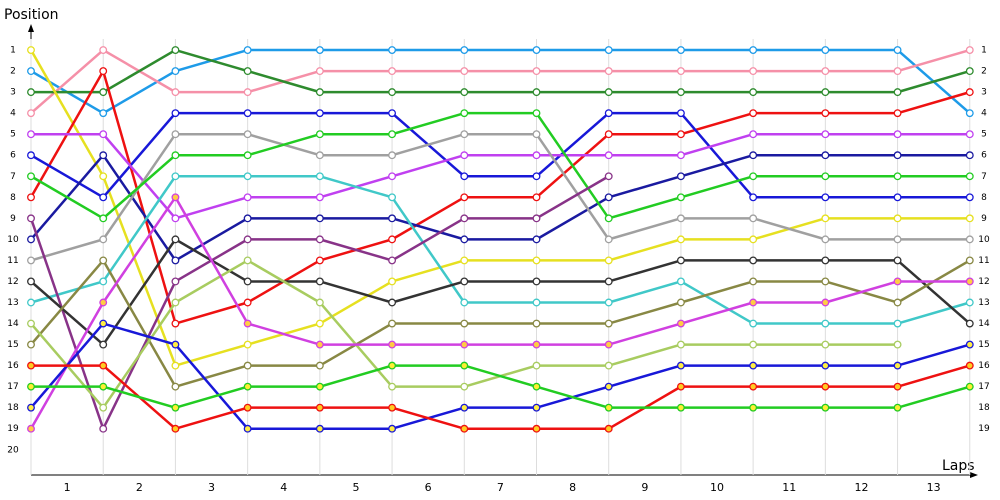  Describe the element at coordinates (13, 156) in the screenshot. I see `y-tick-label: 6` at that location.